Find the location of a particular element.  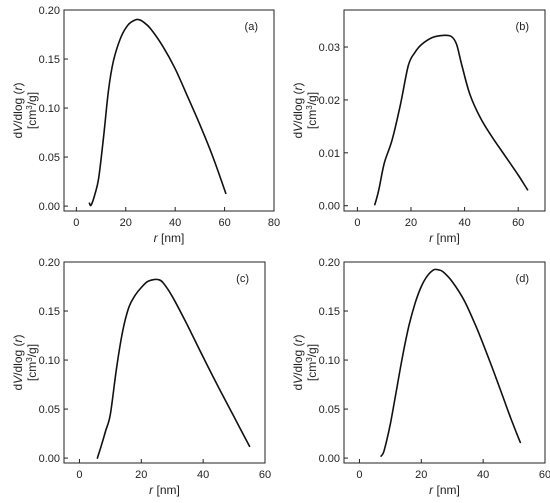

y-tick-label-d-1: 0.05 is located at coordinates (329, 410).